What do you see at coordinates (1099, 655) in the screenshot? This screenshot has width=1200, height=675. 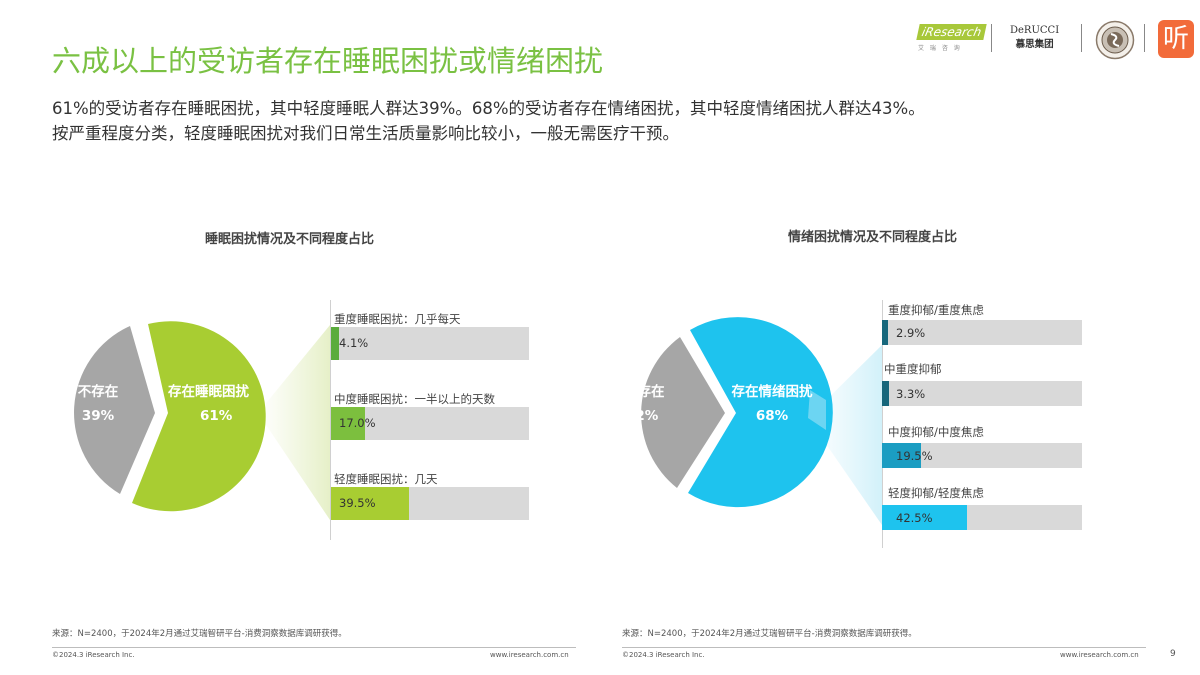 I see `url-right: www.iresearch.com.cn` at bounding box center [1099, 655].